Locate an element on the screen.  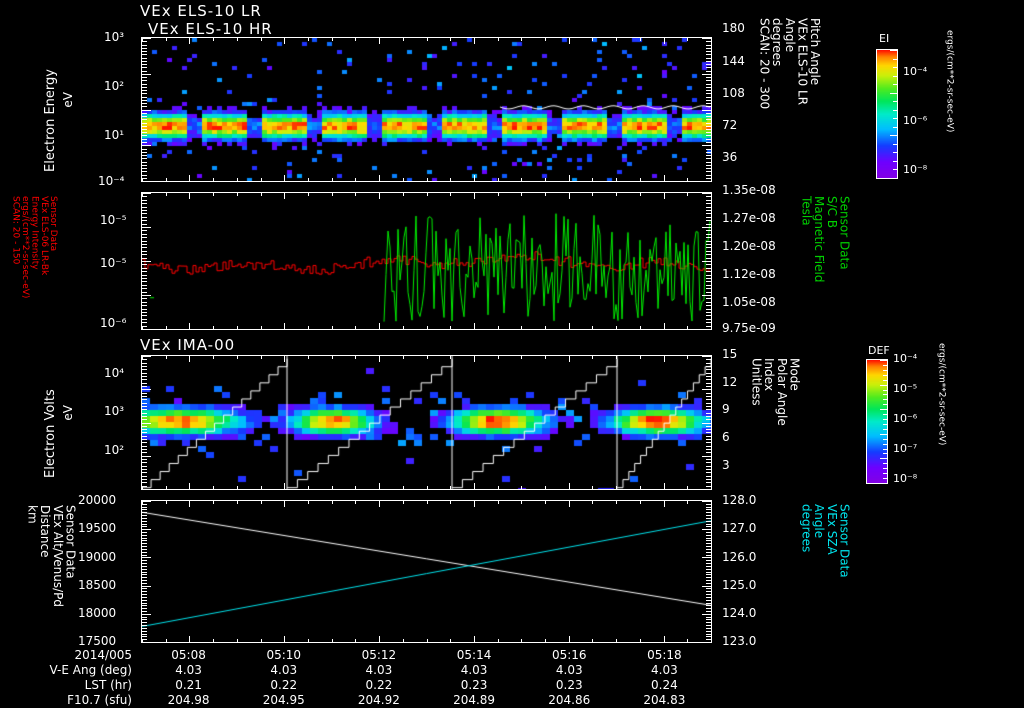
panel4-ytick-3: 18500 is located at coordinates (97, 585).